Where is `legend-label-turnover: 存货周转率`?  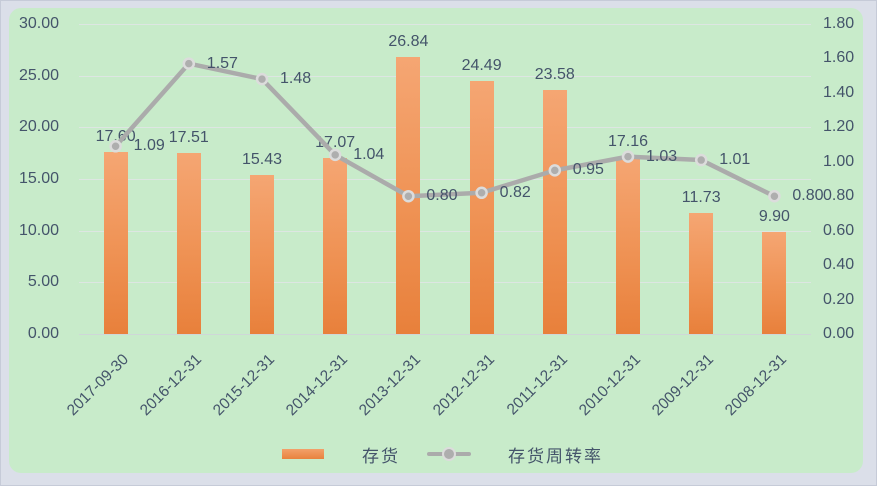 legend-label-turnover: 存货周转率 is located at coordinates (555, 456).